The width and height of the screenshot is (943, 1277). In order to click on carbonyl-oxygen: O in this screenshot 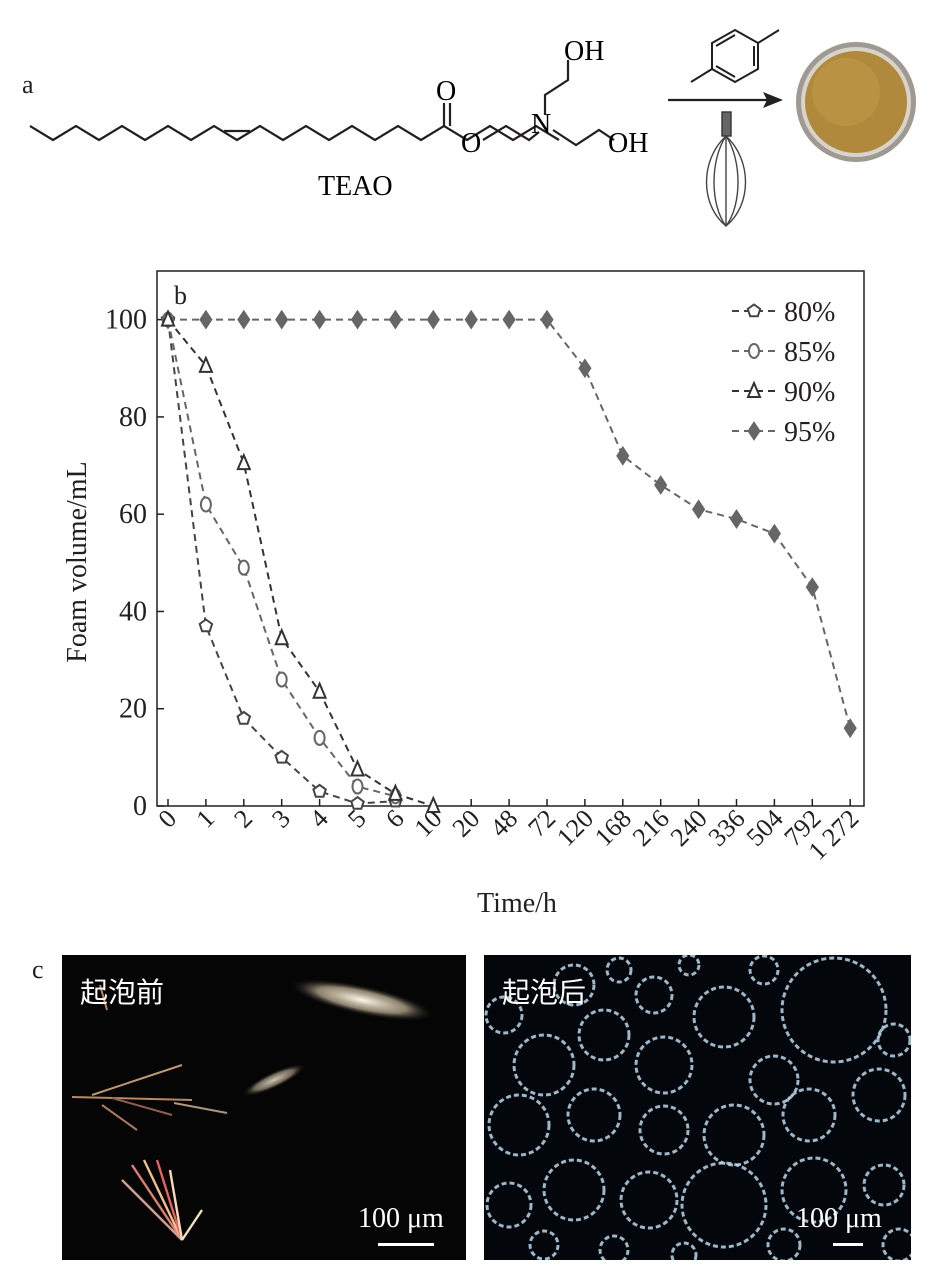, I will do `click(446, 91)`.